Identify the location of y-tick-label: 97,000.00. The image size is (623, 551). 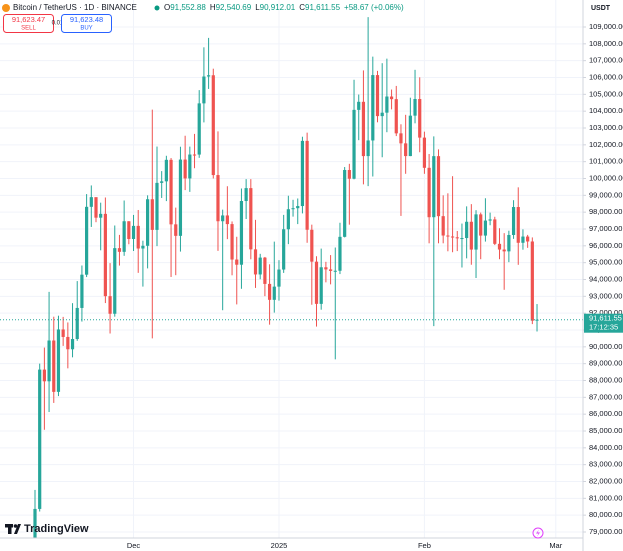
(605, 228).